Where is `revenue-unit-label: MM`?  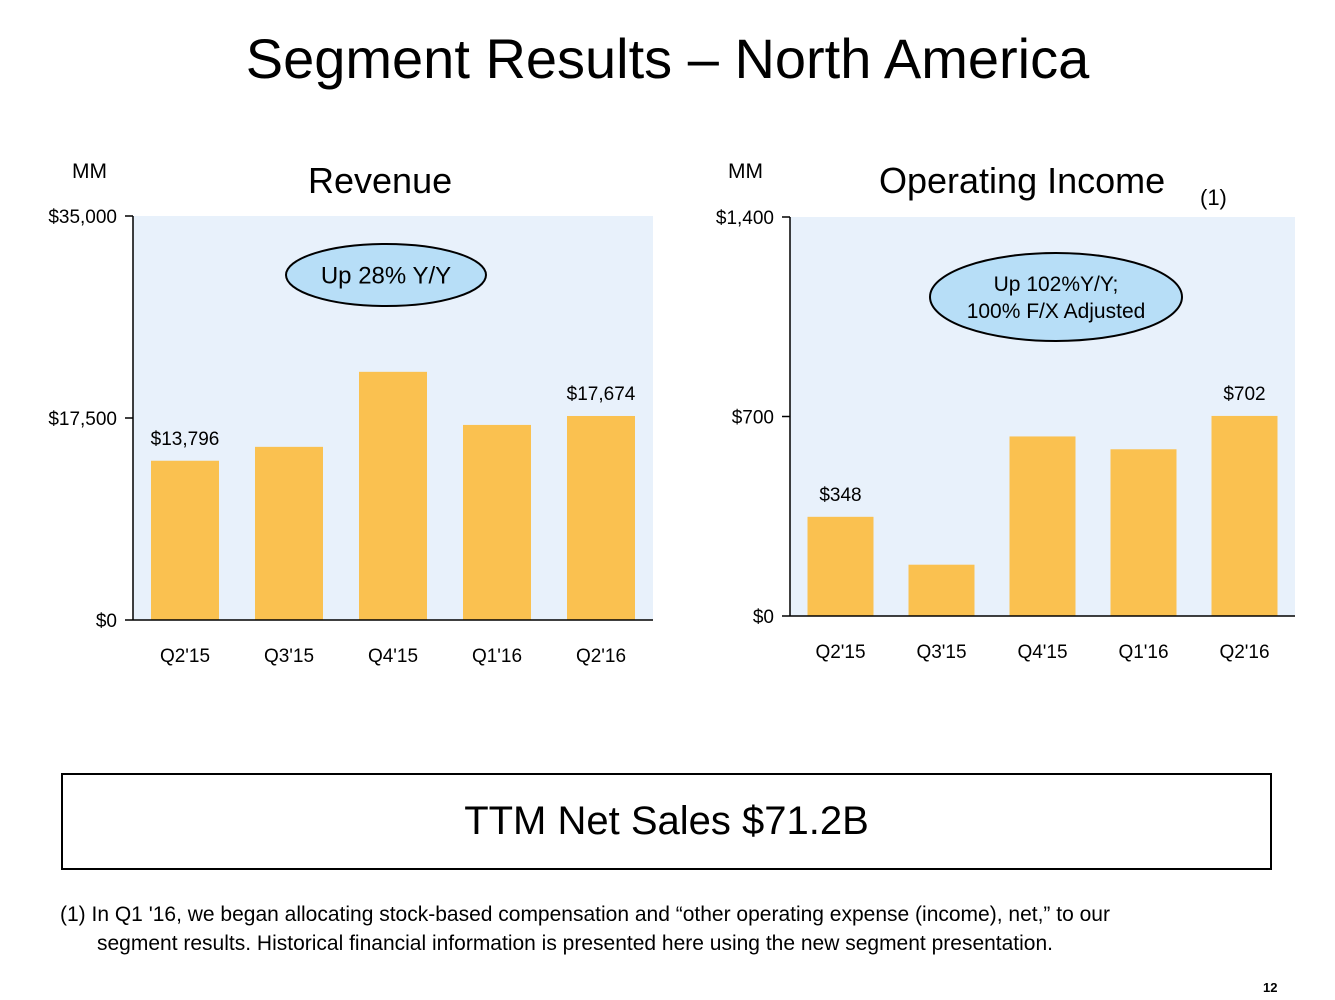
revenue-unit-label: MM is located at coordinates (89, 171).